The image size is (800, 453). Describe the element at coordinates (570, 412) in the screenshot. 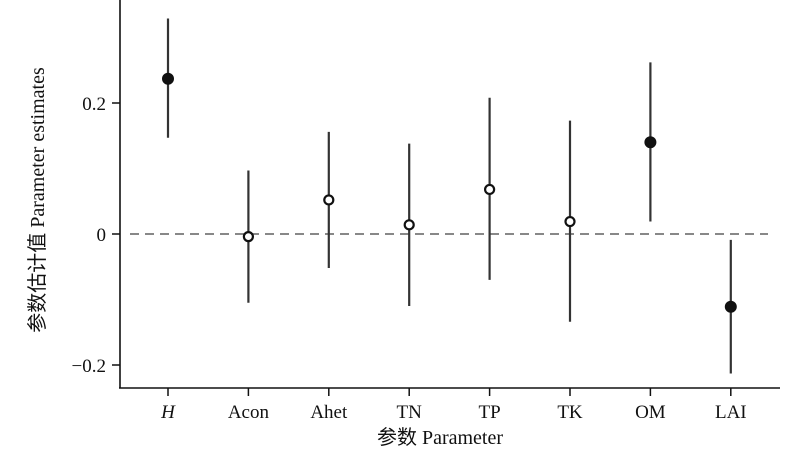

I see `x-tick-label: TK` at that location.